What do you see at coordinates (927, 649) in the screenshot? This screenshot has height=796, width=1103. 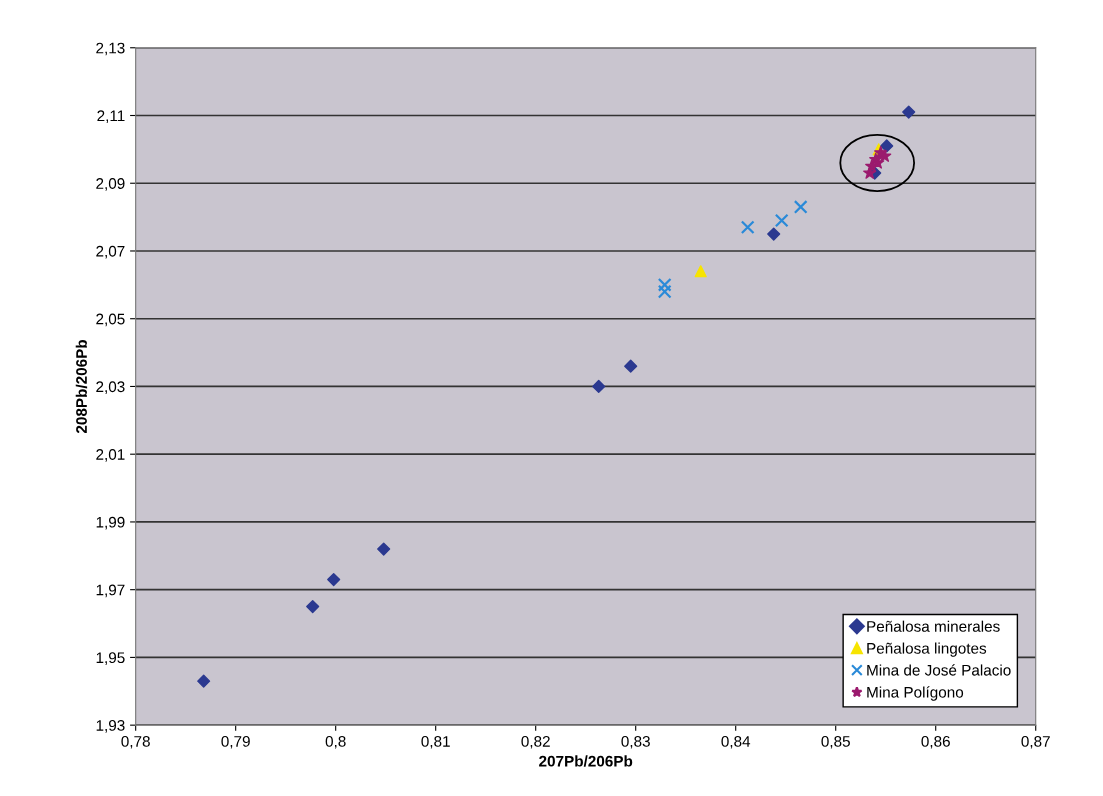 I see `legend-label: Peñalosa lingotes` at bounding box center [927, 649].